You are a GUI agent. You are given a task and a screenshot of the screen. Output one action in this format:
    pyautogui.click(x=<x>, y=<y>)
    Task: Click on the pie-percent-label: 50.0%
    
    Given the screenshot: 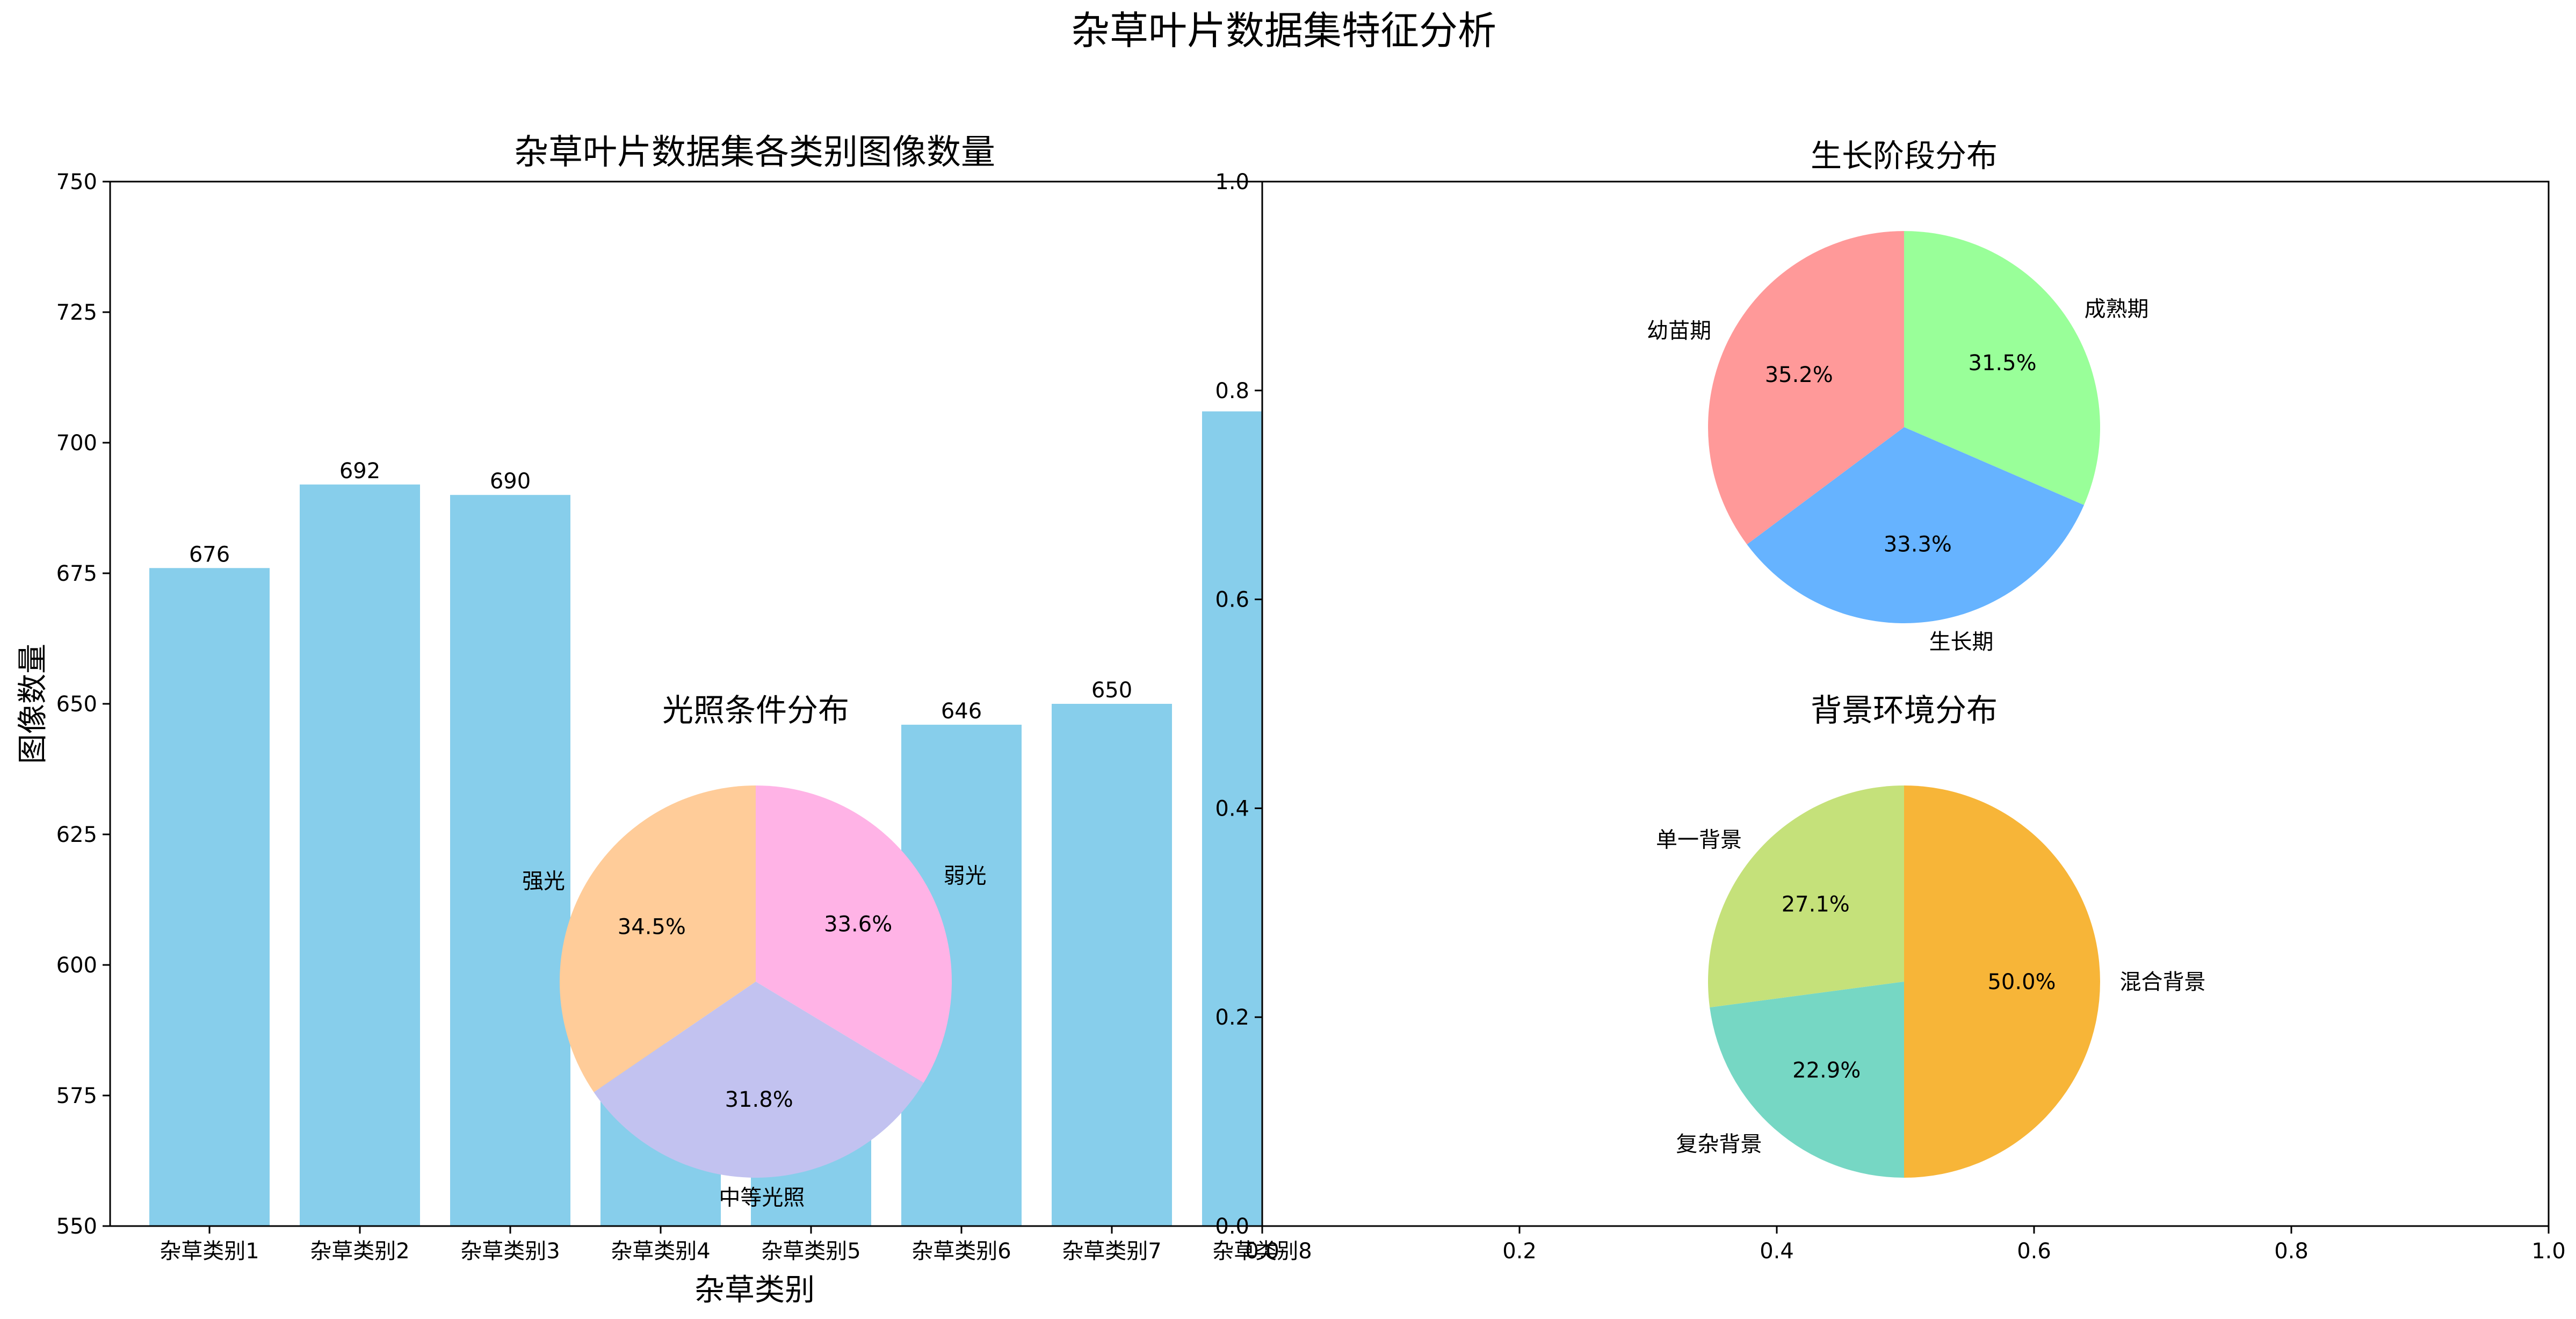 What is the action you would take?
    pyautogui.click(x=2021, y=982)
    